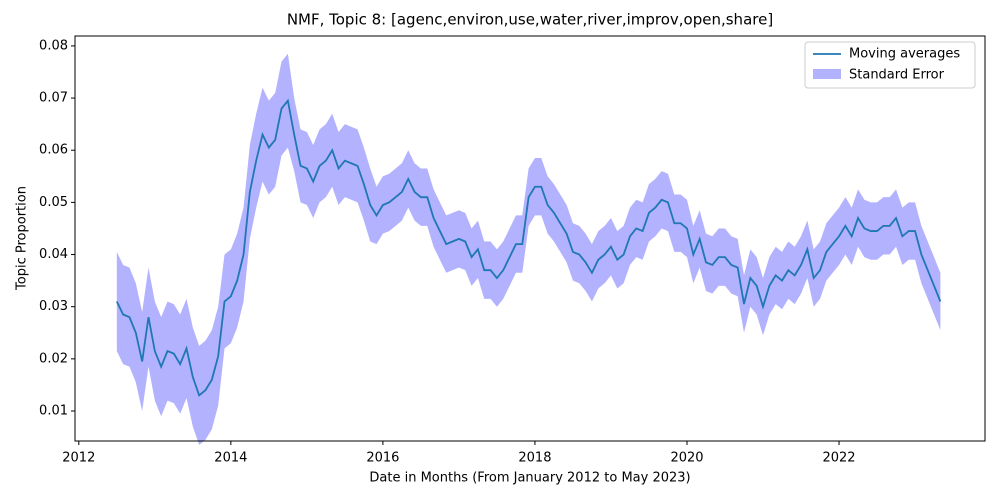 Image resolution: width=1000 pixels, height=500 pixels. Describe the element at coordinates (904, 54) in the screenshot. I see `legend-label: Moving averages` at that location.